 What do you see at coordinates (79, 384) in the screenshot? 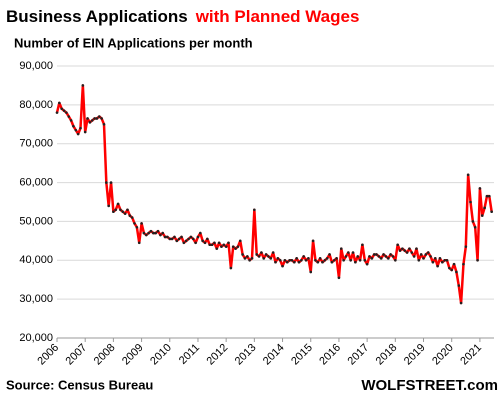
I see `source: Source: Census Bureau` at bounding box center [79, 384].